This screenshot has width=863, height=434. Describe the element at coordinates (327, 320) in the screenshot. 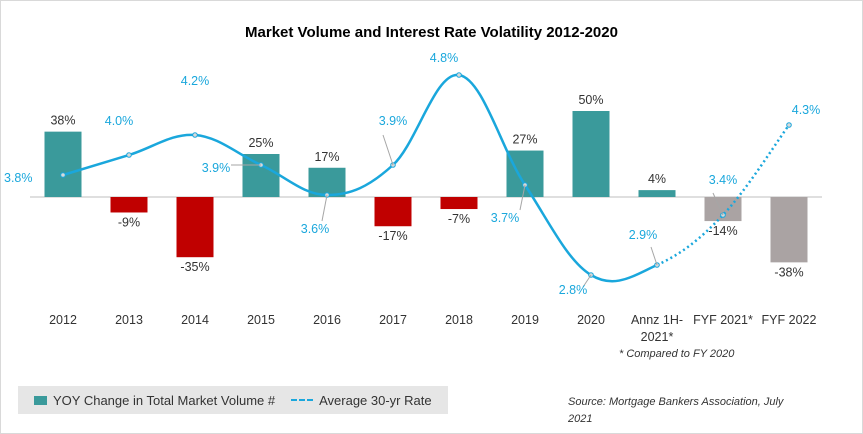

I see `x-tick-label: 2016` at that location.